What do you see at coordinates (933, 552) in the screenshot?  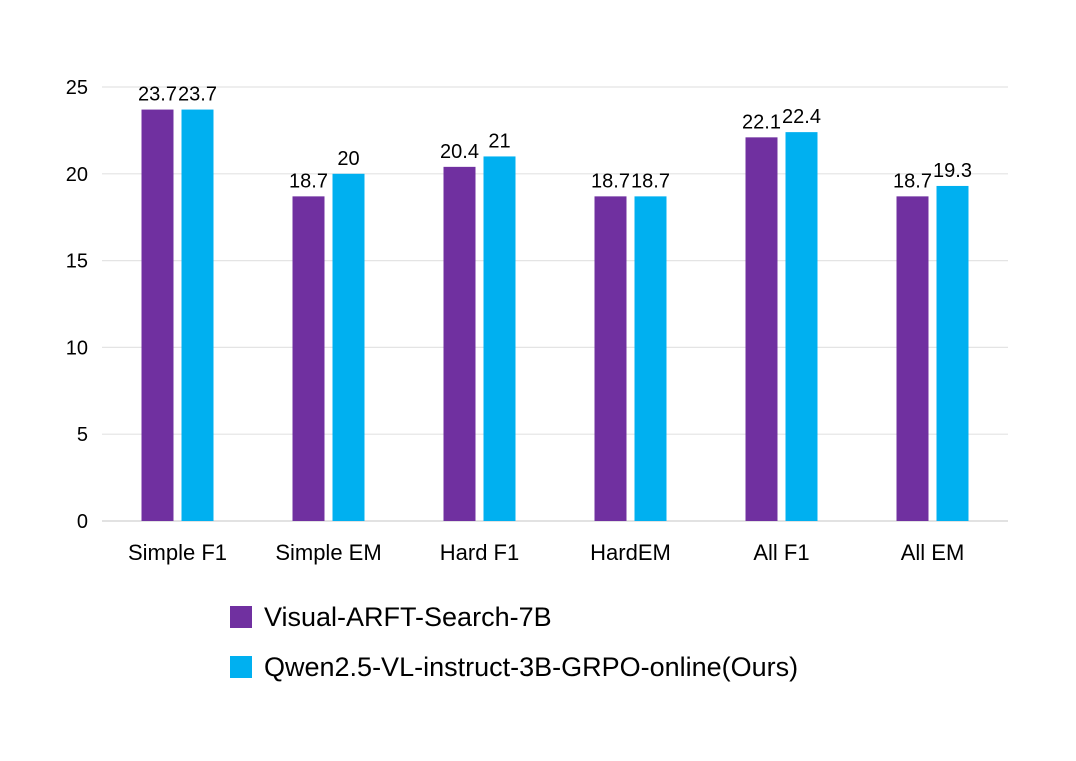 I see `x-tick-label: All EM` at bounding box center [933, 552].